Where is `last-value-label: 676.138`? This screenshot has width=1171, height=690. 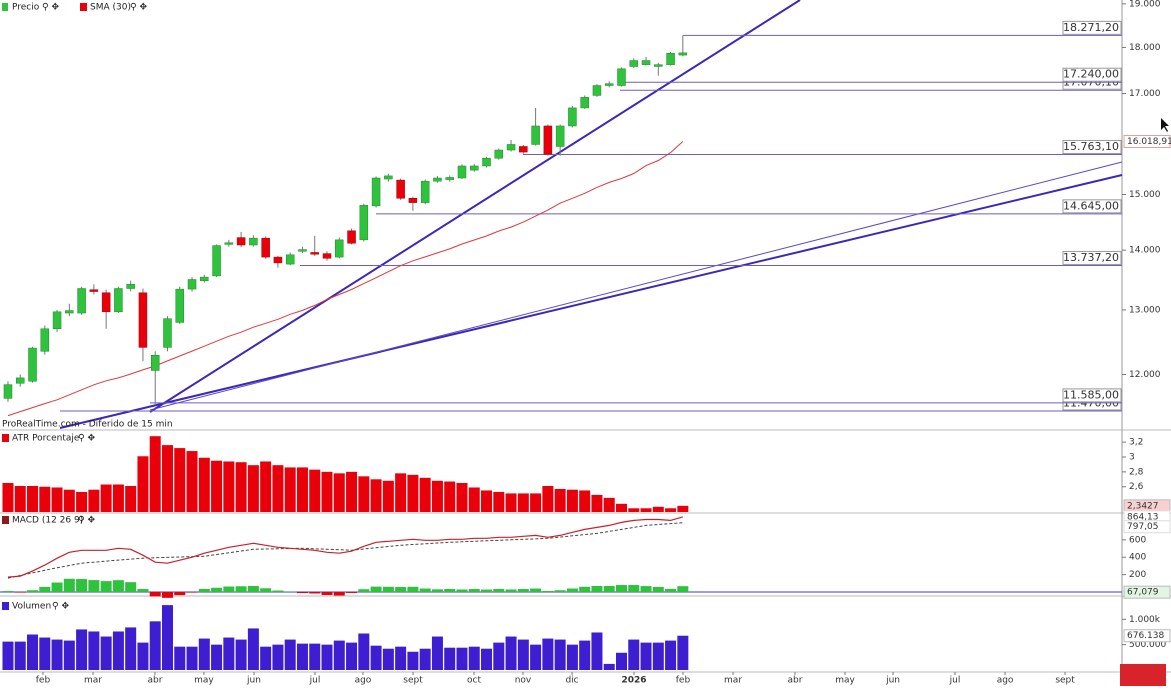
last-value-label: 676.138 is located at coordinates (1147, 636).